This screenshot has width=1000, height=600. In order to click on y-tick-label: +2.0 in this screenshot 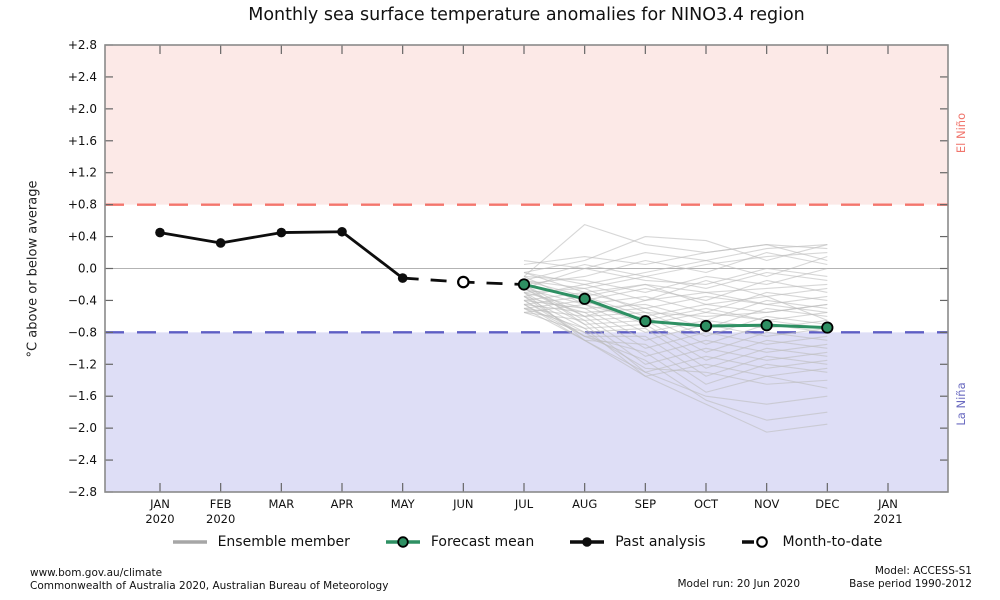, I will do `click(82, 109)`.